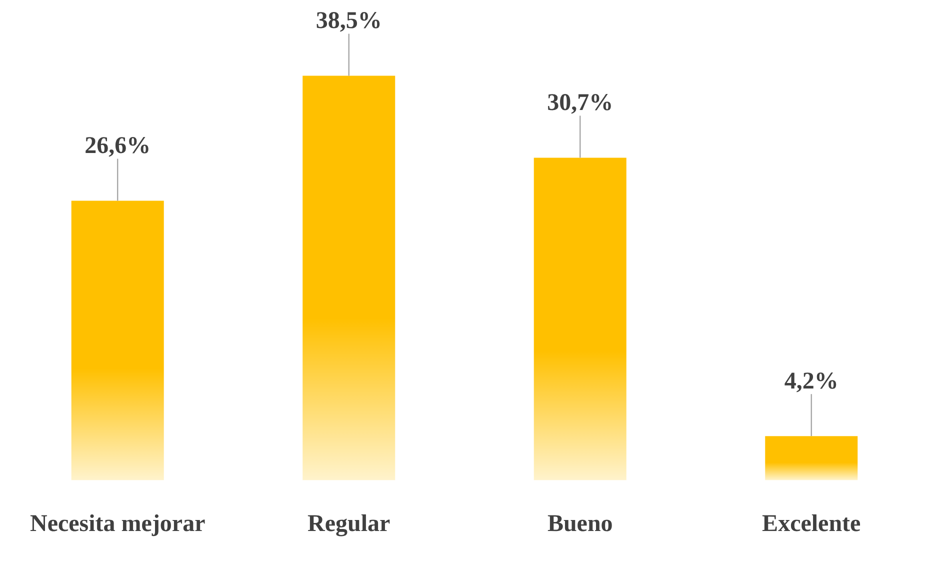 Image resolution: width=927 pixels, height=569 pixels. What do you see at coordinates (349, 523) in the screenshot?
I see `x-tick-label: Regular` at bounding box center [349, 523].